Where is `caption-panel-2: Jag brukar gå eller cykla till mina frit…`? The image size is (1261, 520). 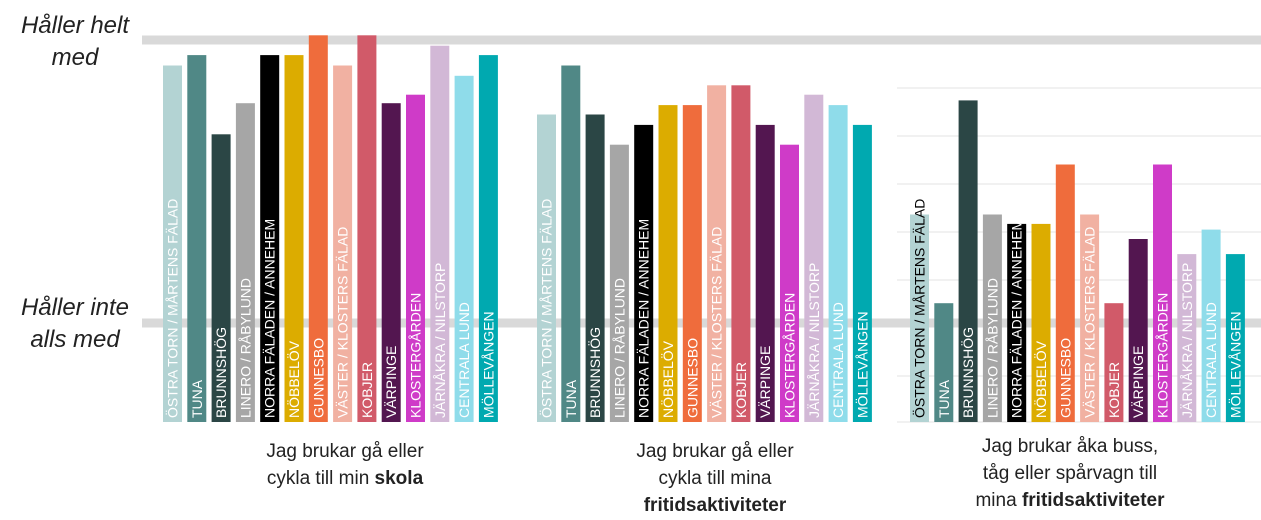 caption-panel-2: Jag brukar gå eller cykla till mina frit… is located at coordinates (715, 478).